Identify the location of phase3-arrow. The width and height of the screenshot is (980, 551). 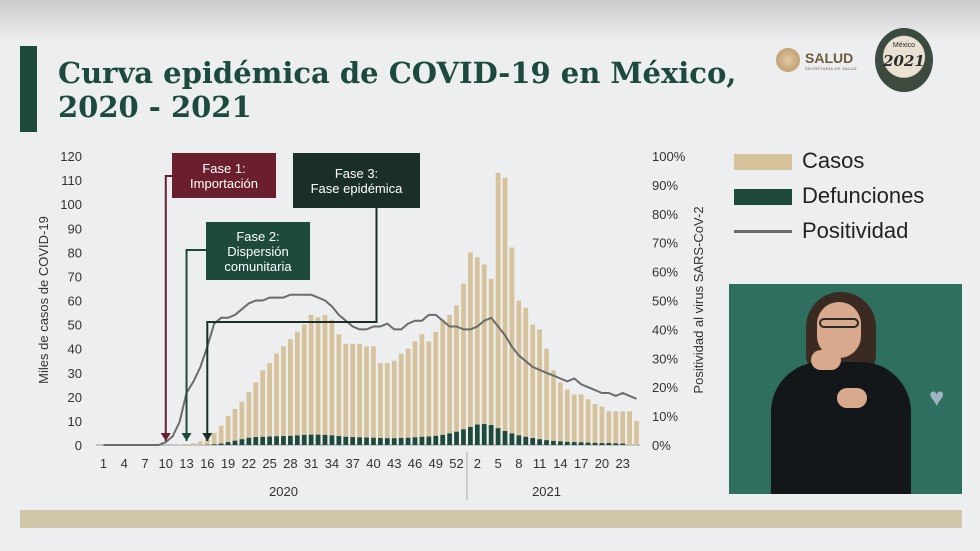
(292, 324).